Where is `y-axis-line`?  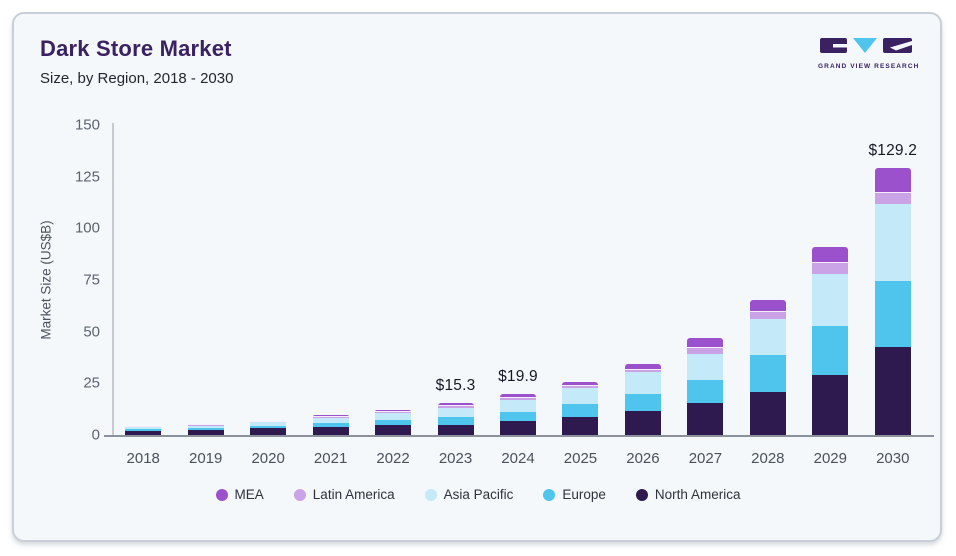 y-axis-line is located at coordinates (113, 279).